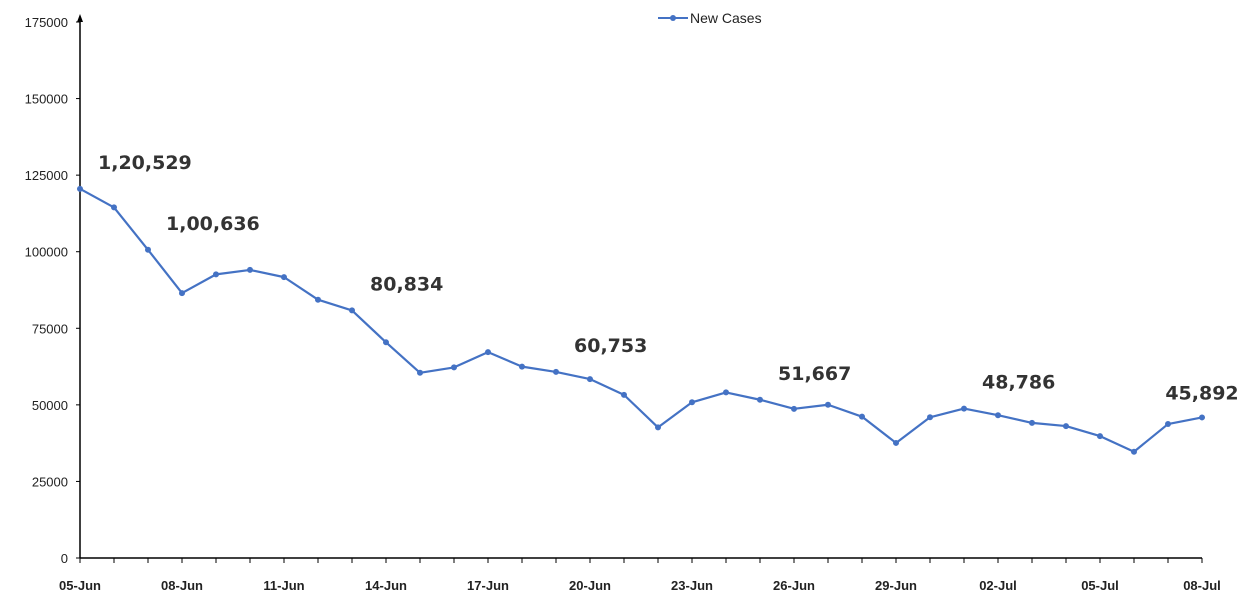 This screenshot has height=597, width=1246. Describe the element at coordinates (283, 585) in the screenshot. I see `x-tick-label: 11-Jun` at that location.